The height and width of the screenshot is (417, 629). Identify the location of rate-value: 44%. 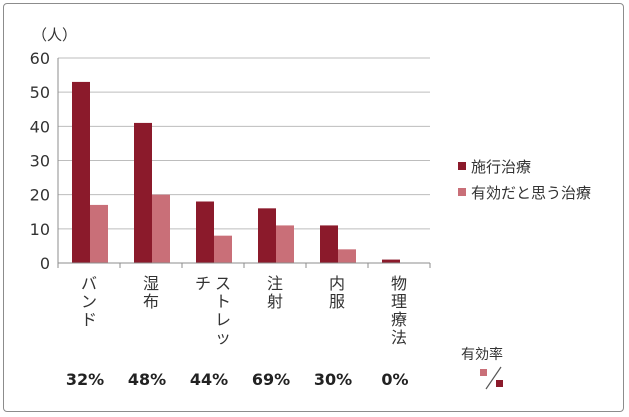
(209, 379).